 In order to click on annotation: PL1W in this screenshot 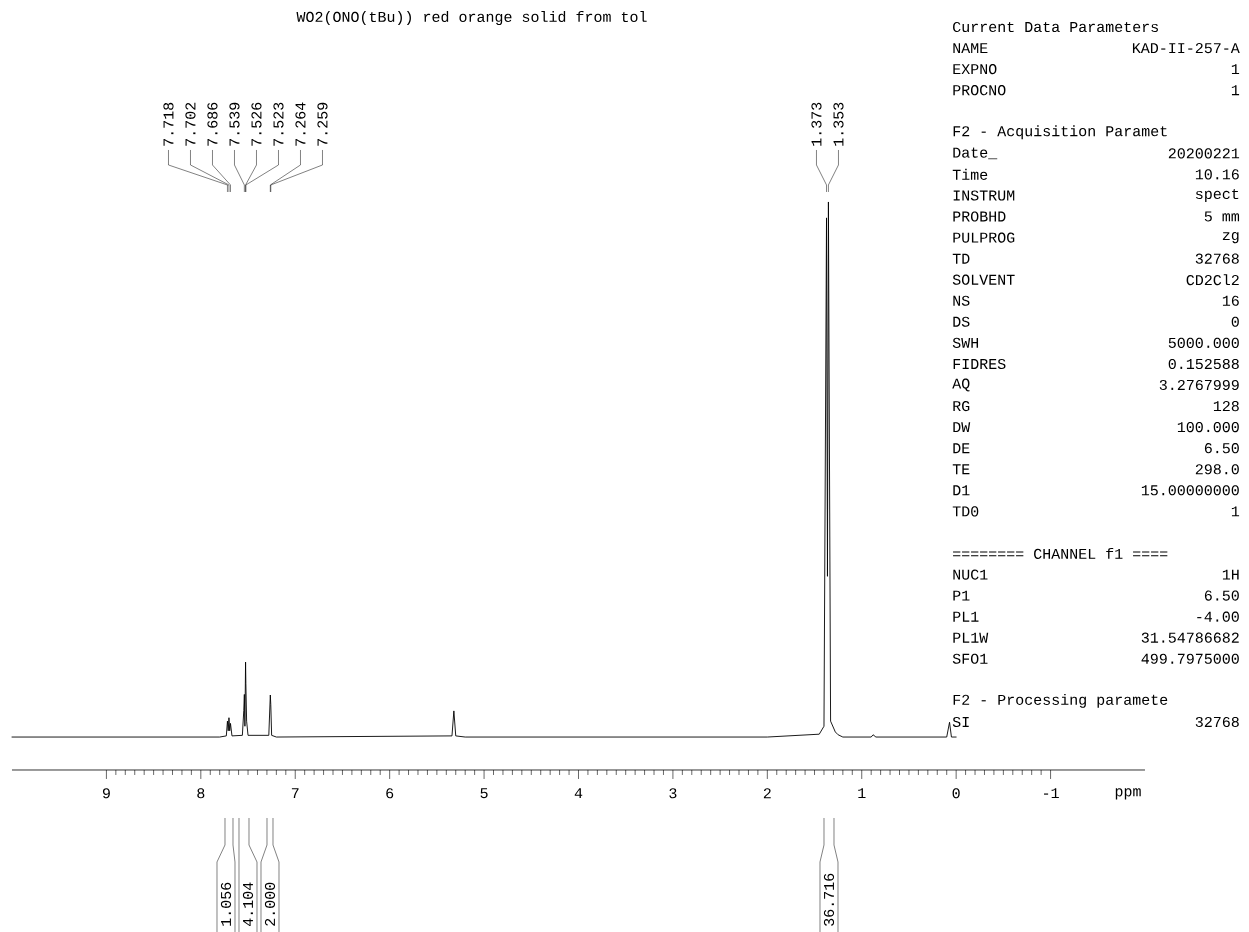, I will do `click(971, 637)`.